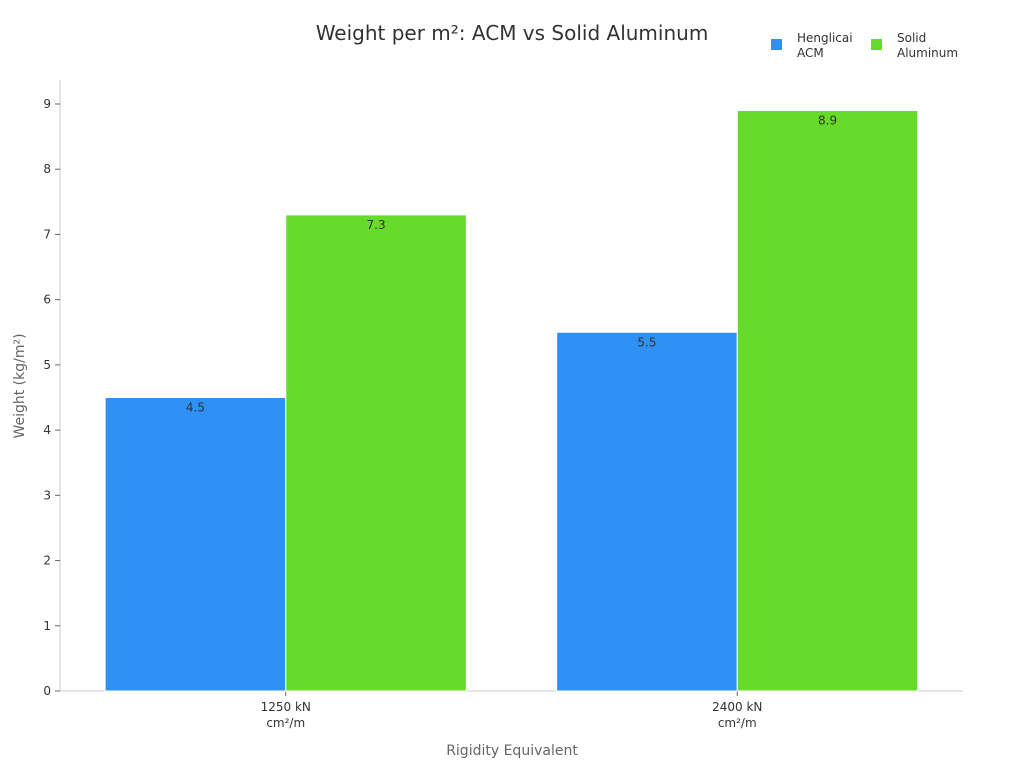  What do you see at coordinates (47, 169) in the screenshot?
I see `y-tick-label: 8` at bounding box center [47, 169].